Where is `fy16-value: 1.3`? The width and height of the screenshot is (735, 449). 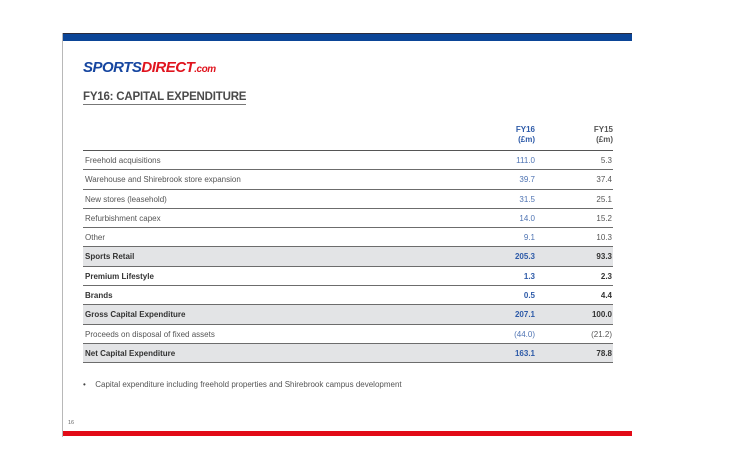
fy16-value: 1.3 is located at coordinates (529, 276).